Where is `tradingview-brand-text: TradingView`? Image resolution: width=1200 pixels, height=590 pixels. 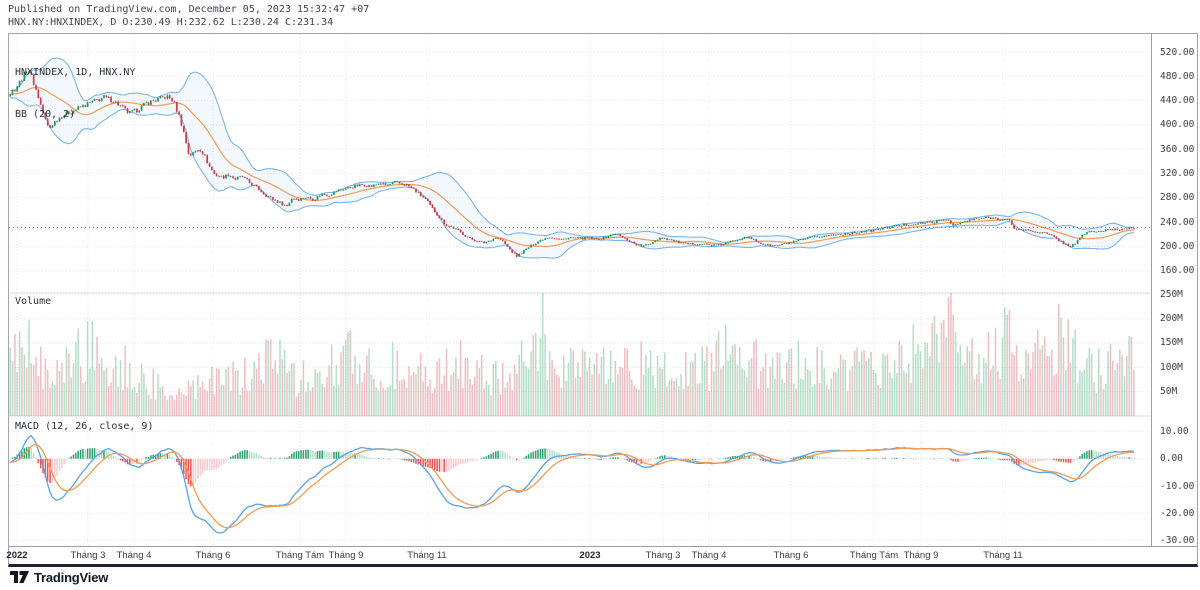
tradingview-brand-text: TradingView is located at coordinates (71, 577).